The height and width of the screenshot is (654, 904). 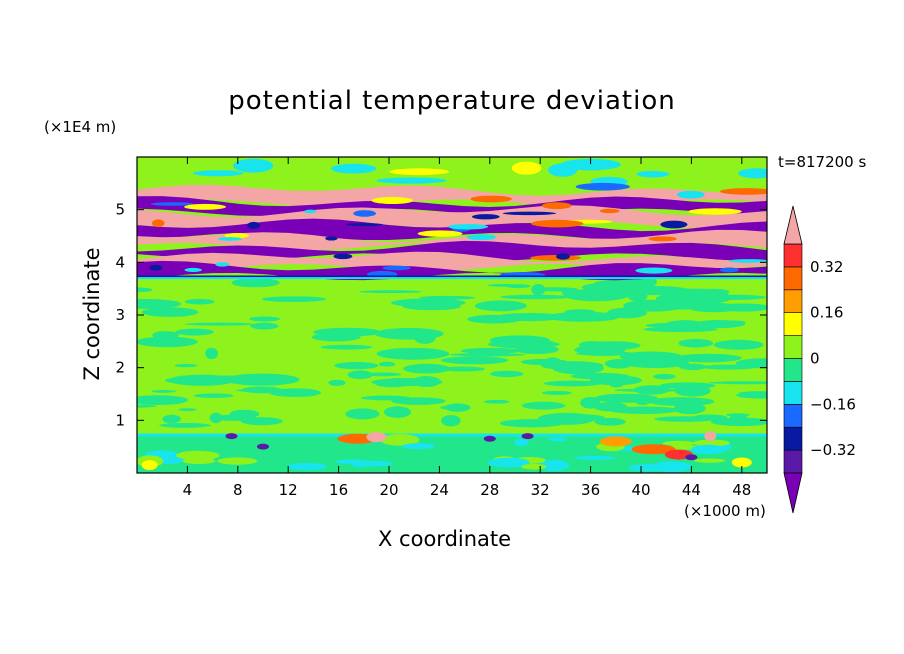 What do you see at coordinates (826, 313) in the screenshot?
I see `colorbar-label: 0.16` at bounding box center [826, 313].